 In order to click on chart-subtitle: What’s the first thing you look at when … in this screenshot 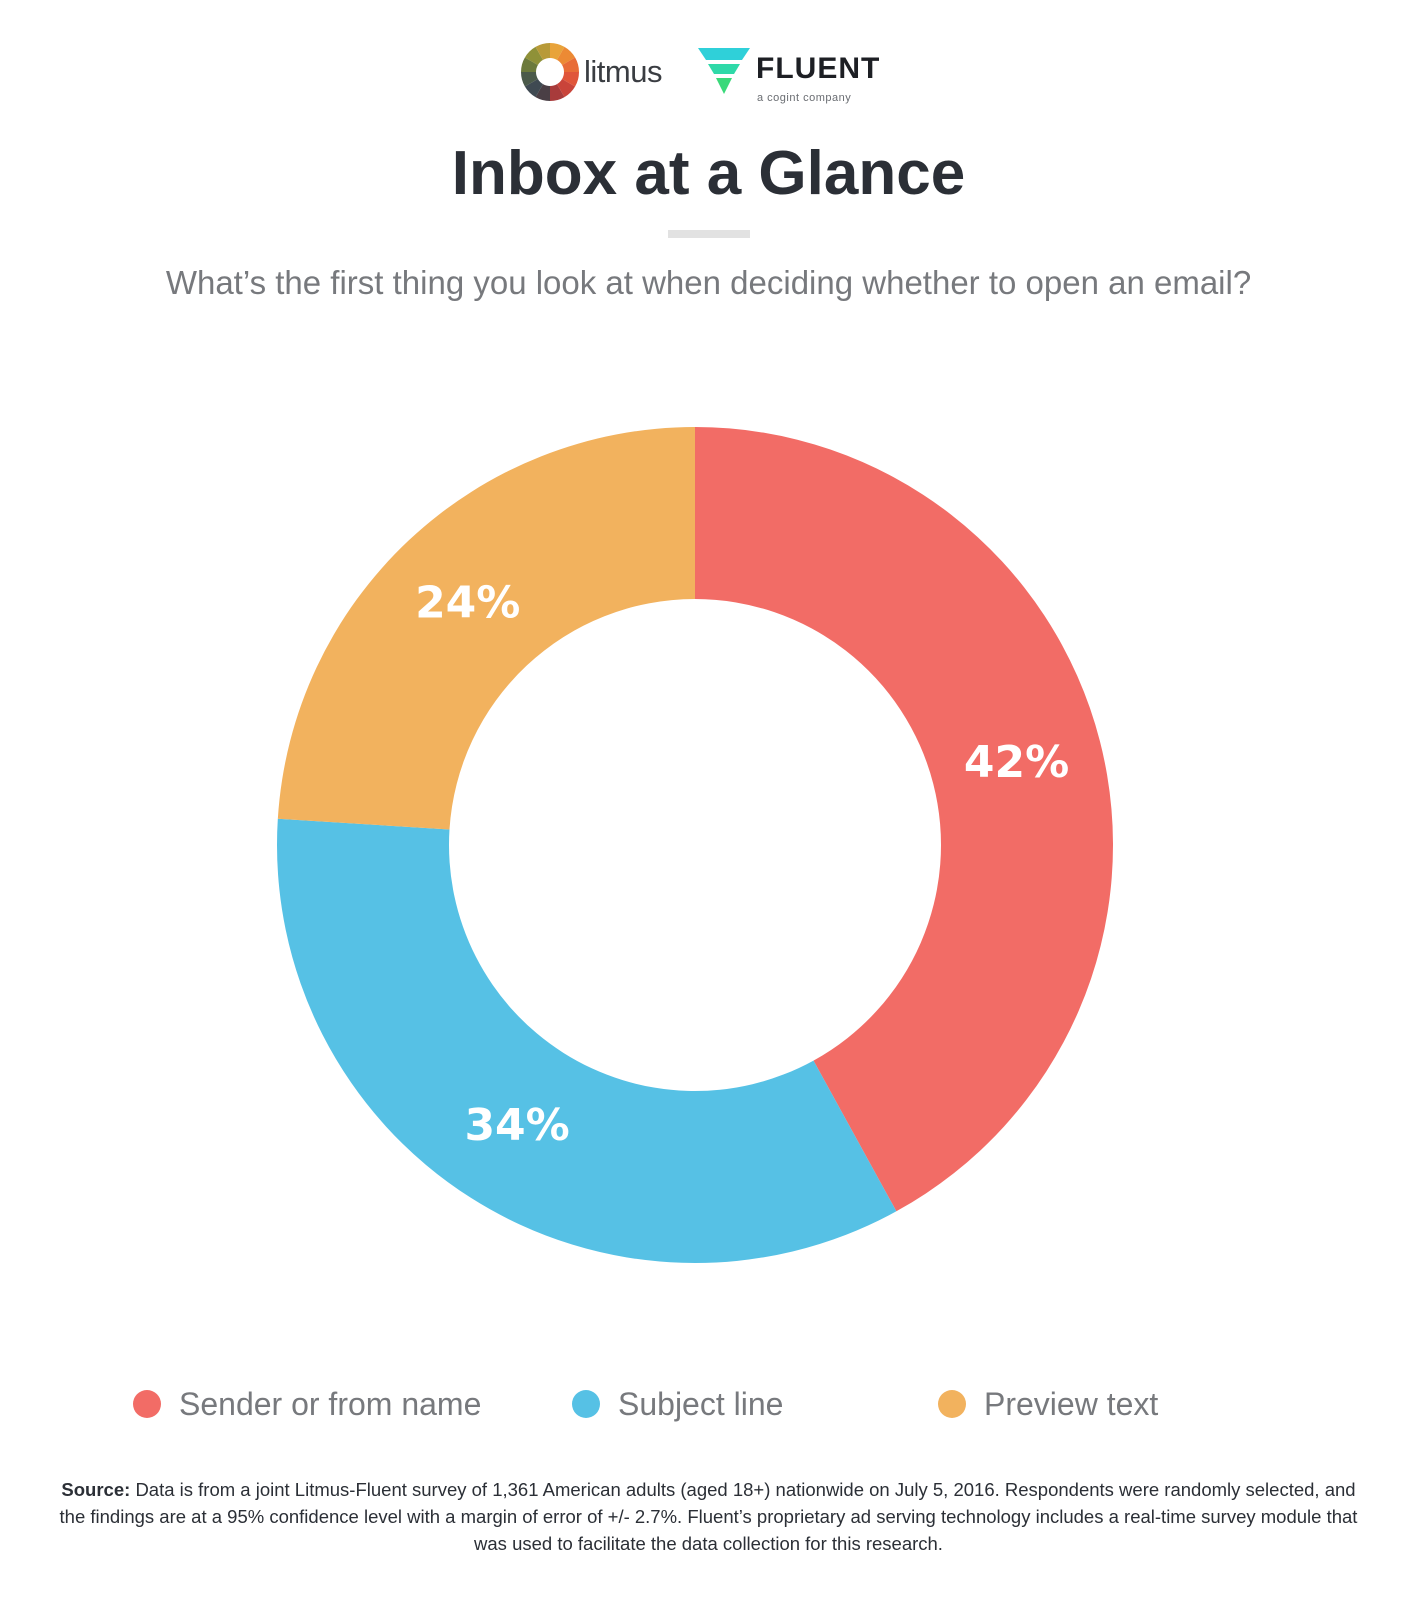, I will do `click(708, 282)`.